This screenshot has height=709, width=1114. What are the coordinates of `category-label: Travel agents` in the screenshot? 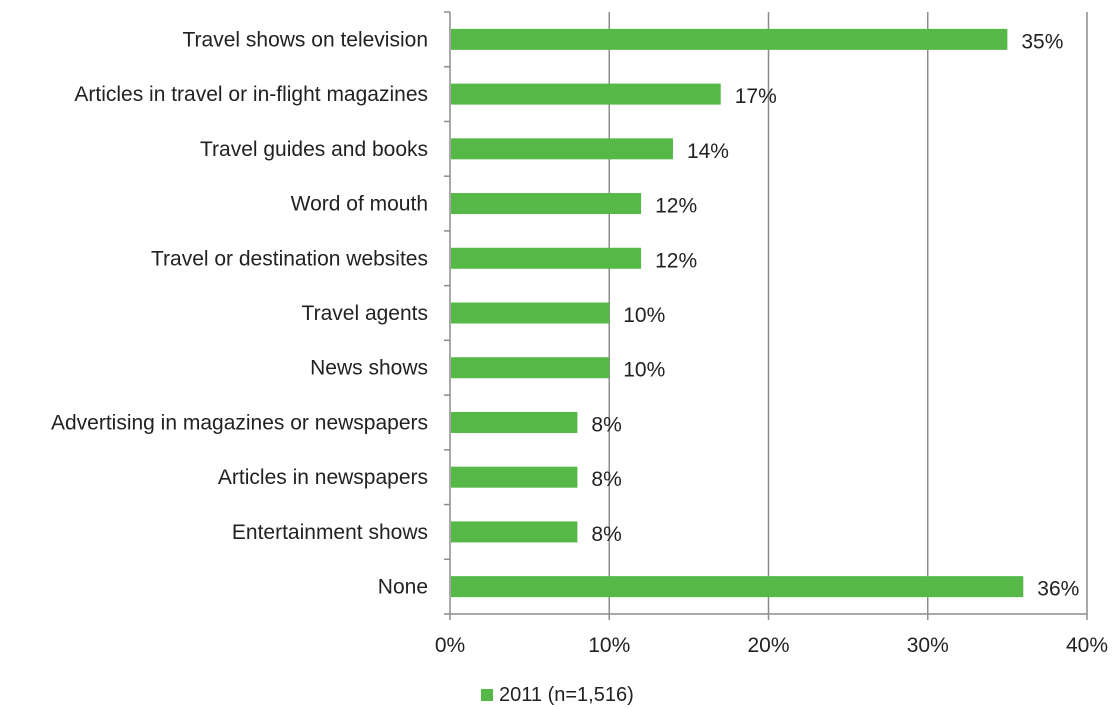 It's located at (365, 313).